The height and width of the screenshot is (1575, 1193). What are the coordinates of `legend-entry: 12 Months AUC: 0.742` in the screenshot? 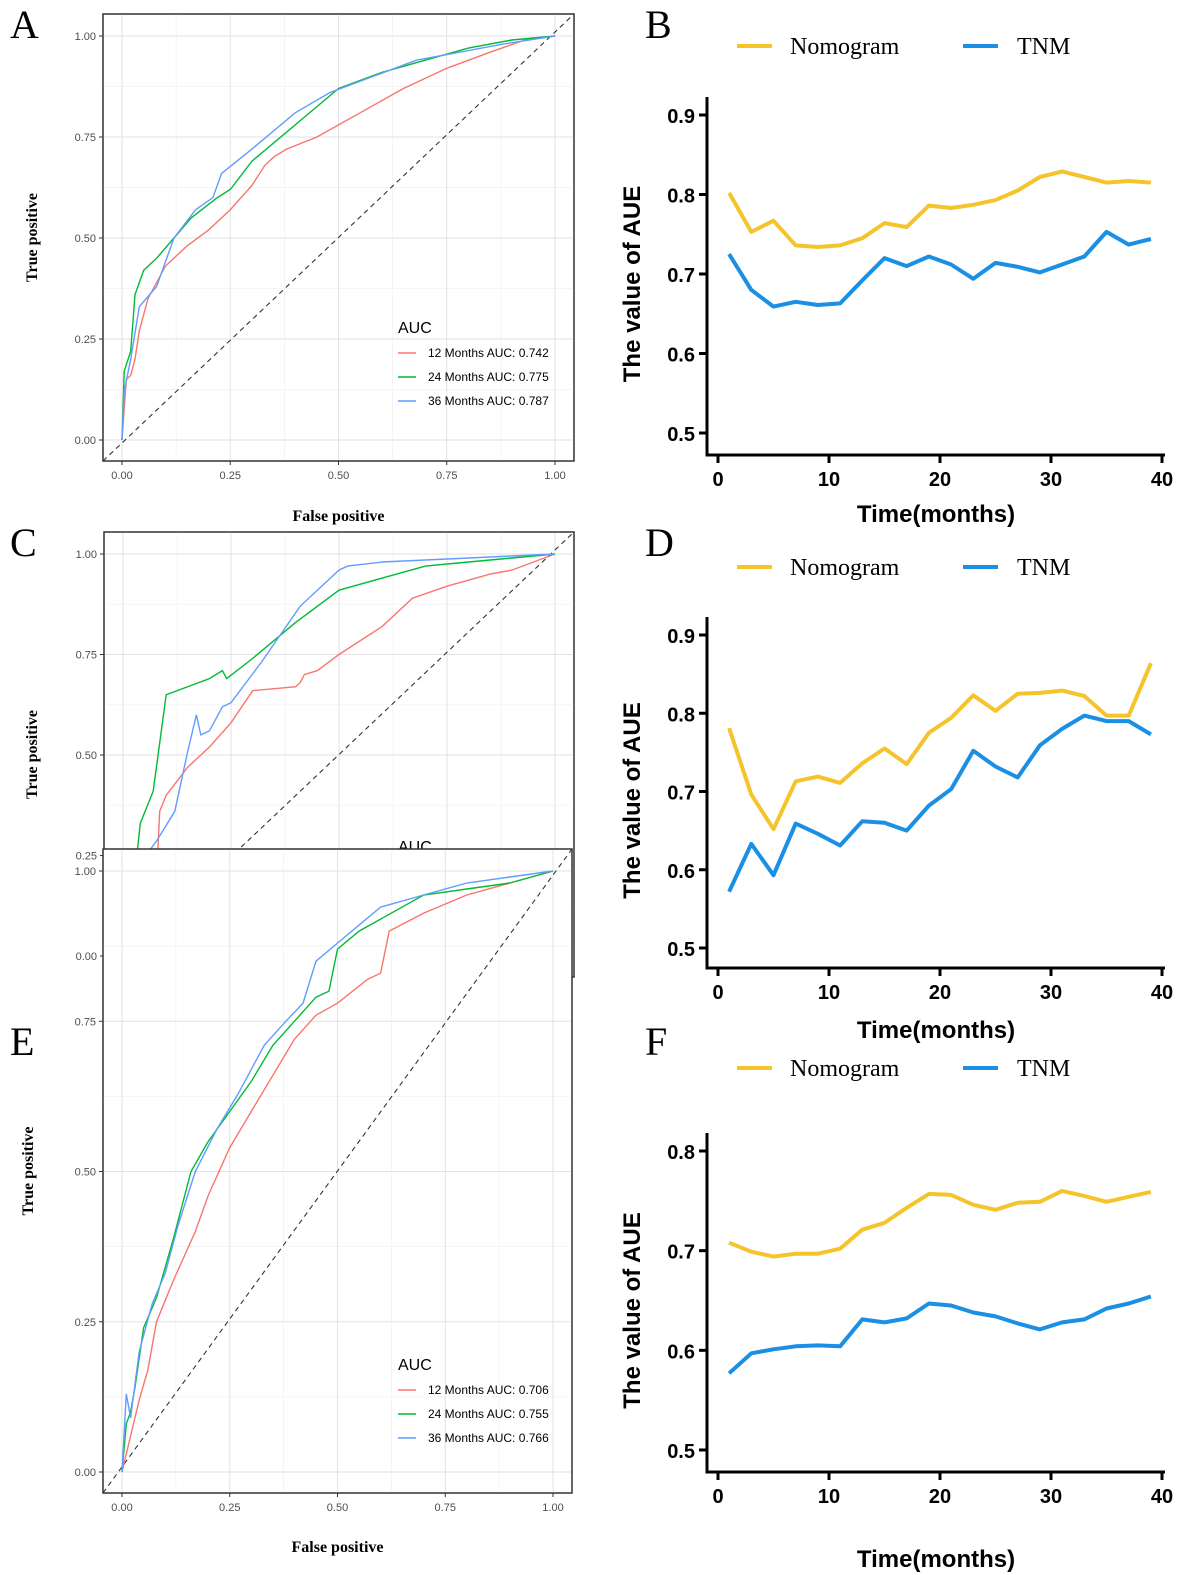 It's located at (488, 353).